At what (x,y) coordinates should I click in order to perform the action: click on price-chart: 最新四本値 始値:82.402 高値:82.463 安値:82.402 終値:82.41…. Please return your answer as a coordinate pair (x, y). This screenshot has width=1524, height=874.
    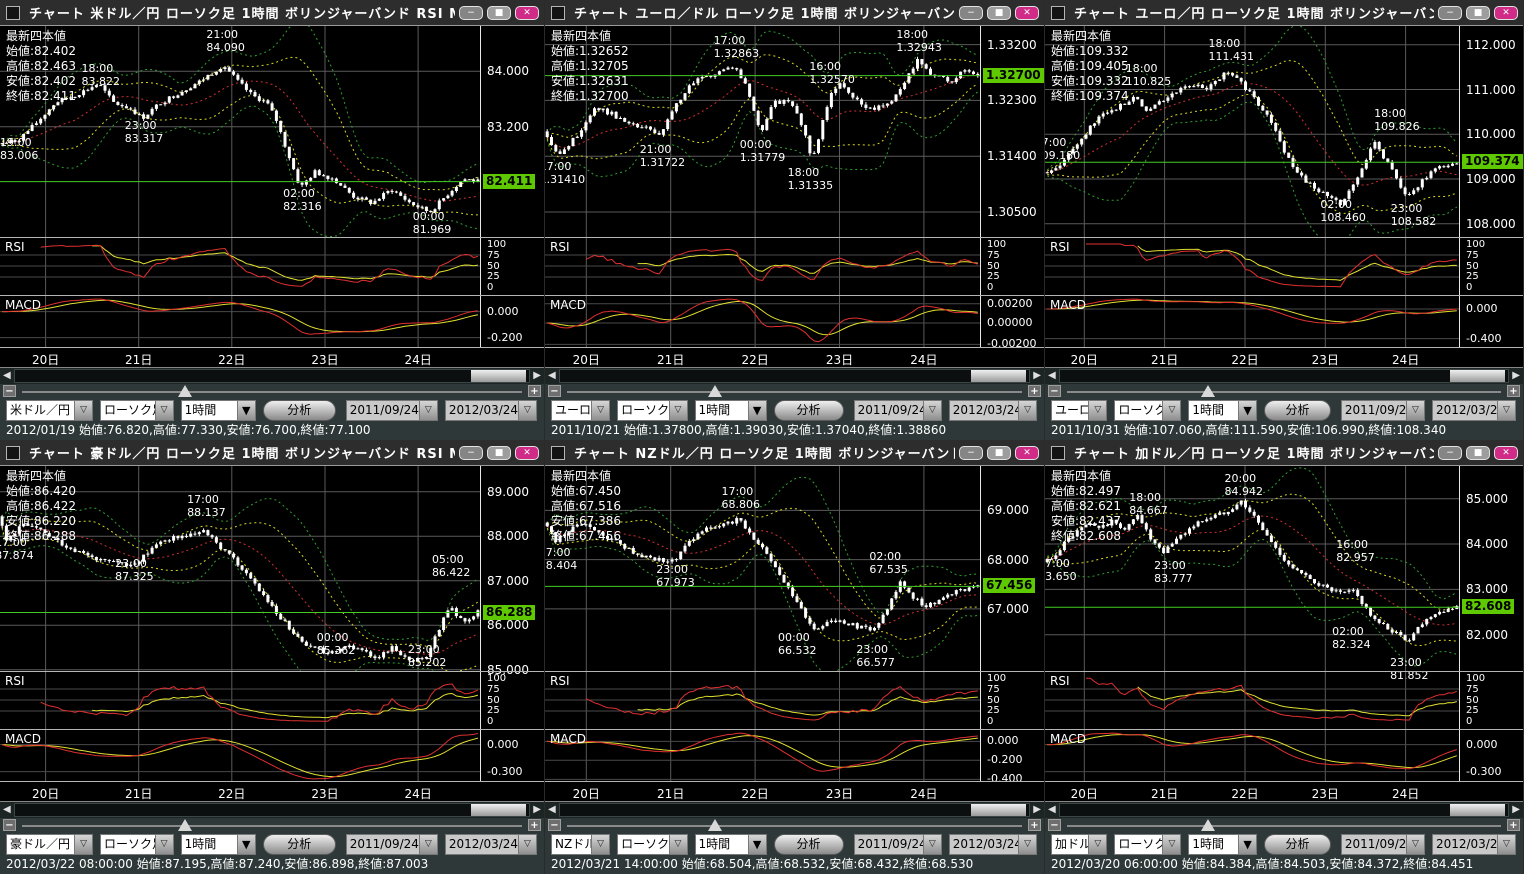
    Looking at the image, I should click on (272, 131).